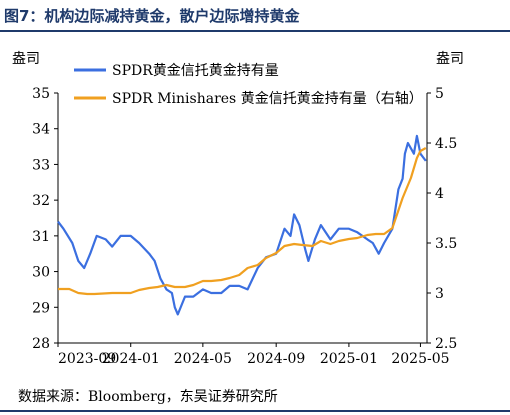 This screenshot has height=415, width=510. Describe the element at coordinates (152, 16) in the screenshot. I see `chart-title: 图7：机构边际减持黄金，散户边际增持黄金` at that location.